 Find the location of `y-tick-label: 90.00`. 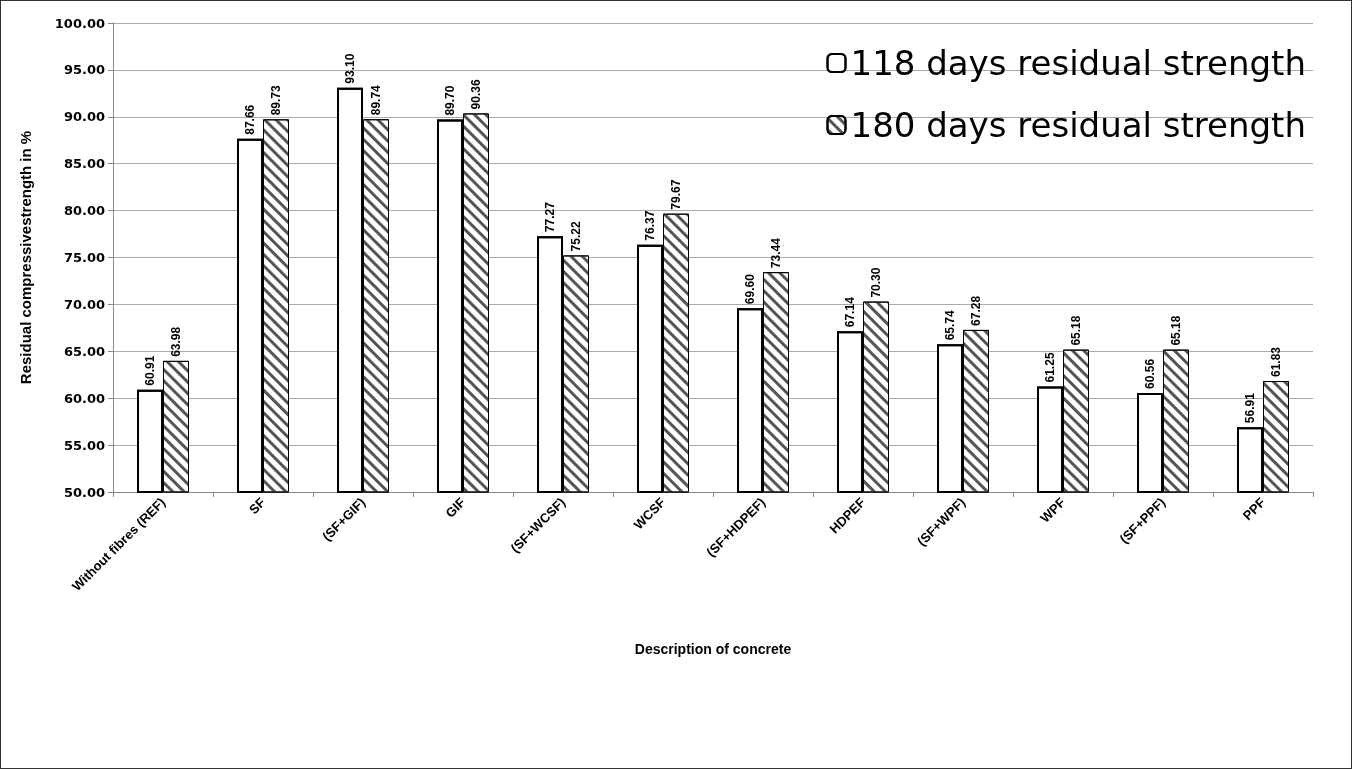

y-tick-label: 90.00 is located at coordinates (84, 117).